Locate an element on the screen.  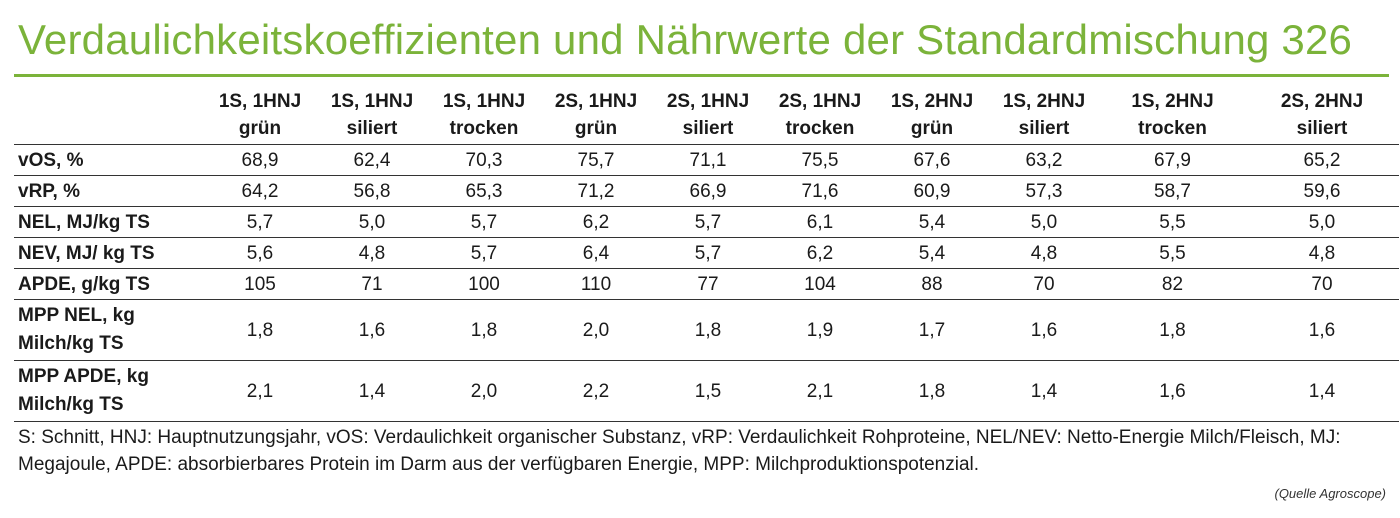
table-cell: 2,2 is located at coordinates (596, 391).